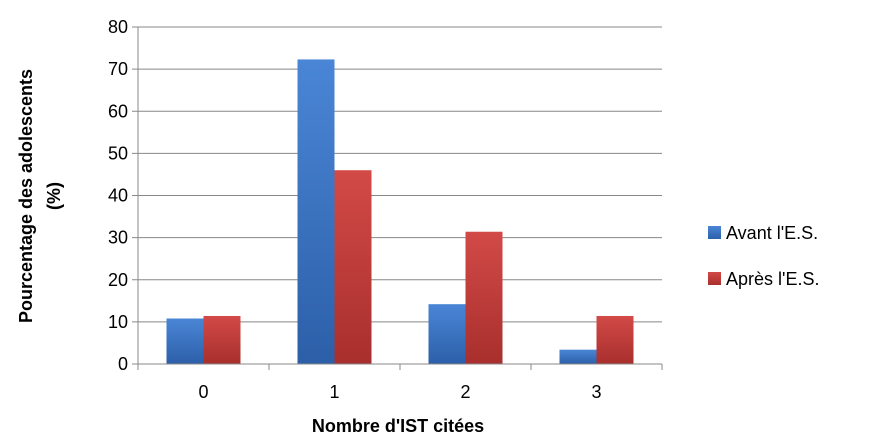 The height and width of the screenshot is (439, 881). Describe the element at coordinates (714, 232) in the screenshot. I see `legend-swatch-avant` at that location.